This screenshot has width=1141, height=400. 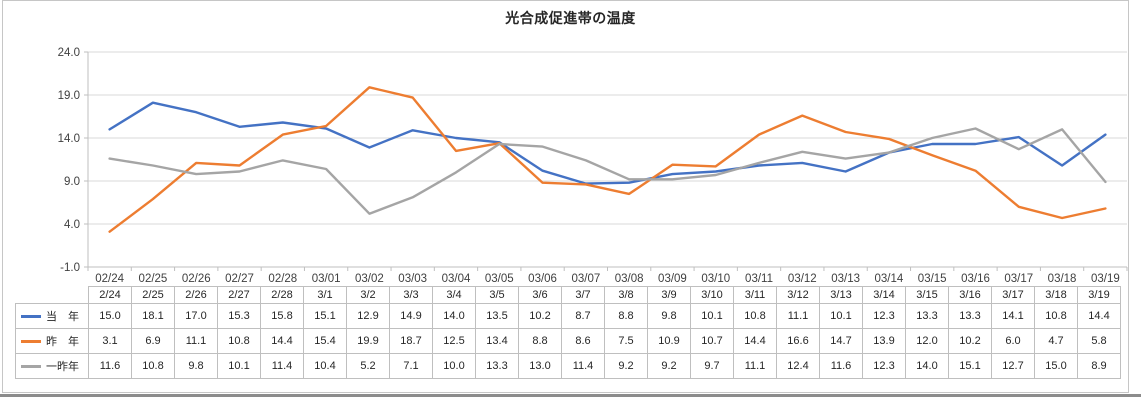 What do you see at coordinates (196, 341) in the screenshot?
I see `table-value-cell: 11.1` at bounding box center [196, 341].